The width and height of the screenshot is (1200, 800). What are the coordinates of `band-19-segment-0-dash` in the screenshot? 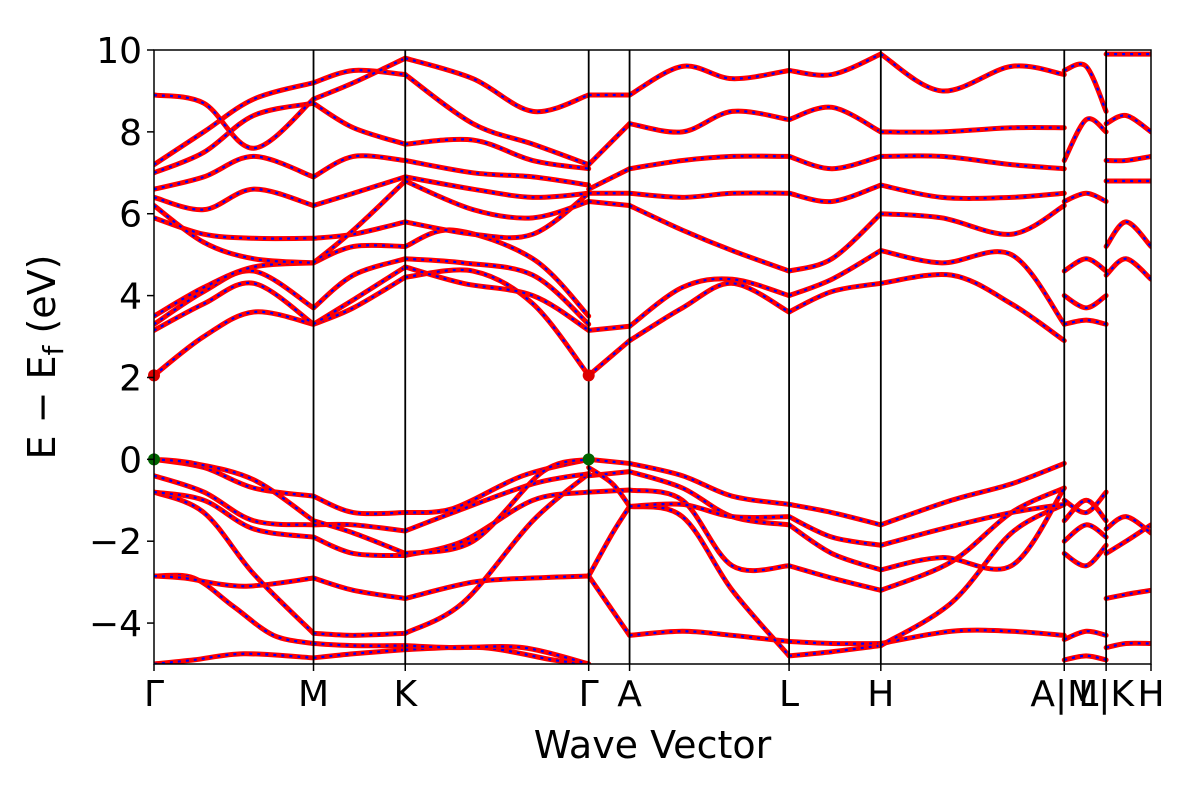 It's located at (609, 328).